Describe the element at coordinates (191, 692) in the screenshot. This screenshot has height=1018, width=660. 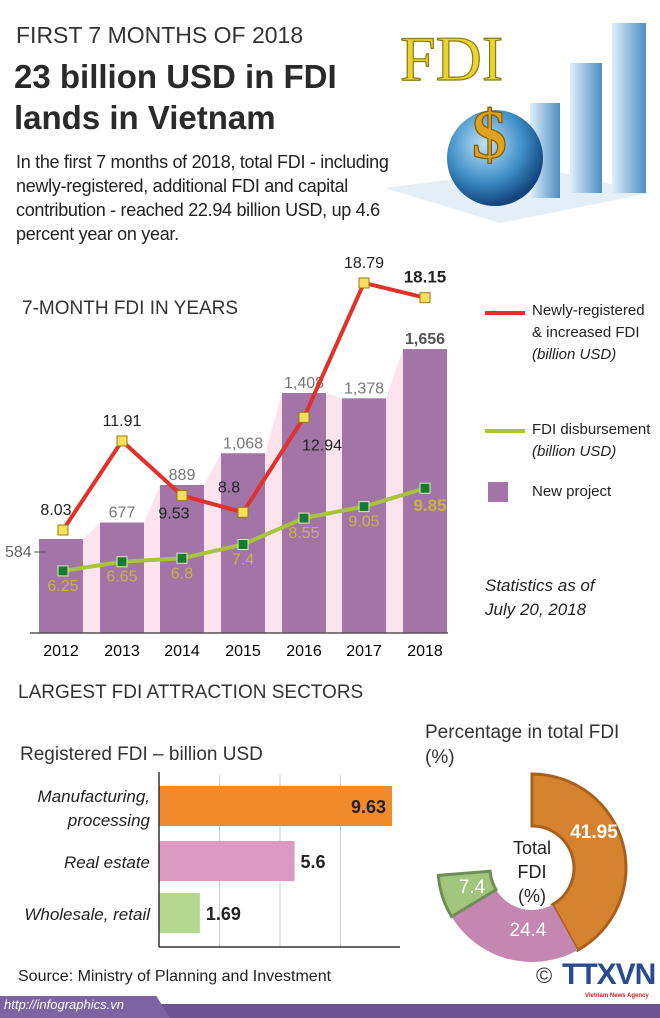
I see `sectors-heading: LARGEST FDI ATTRACTION SECTORS` at that location.